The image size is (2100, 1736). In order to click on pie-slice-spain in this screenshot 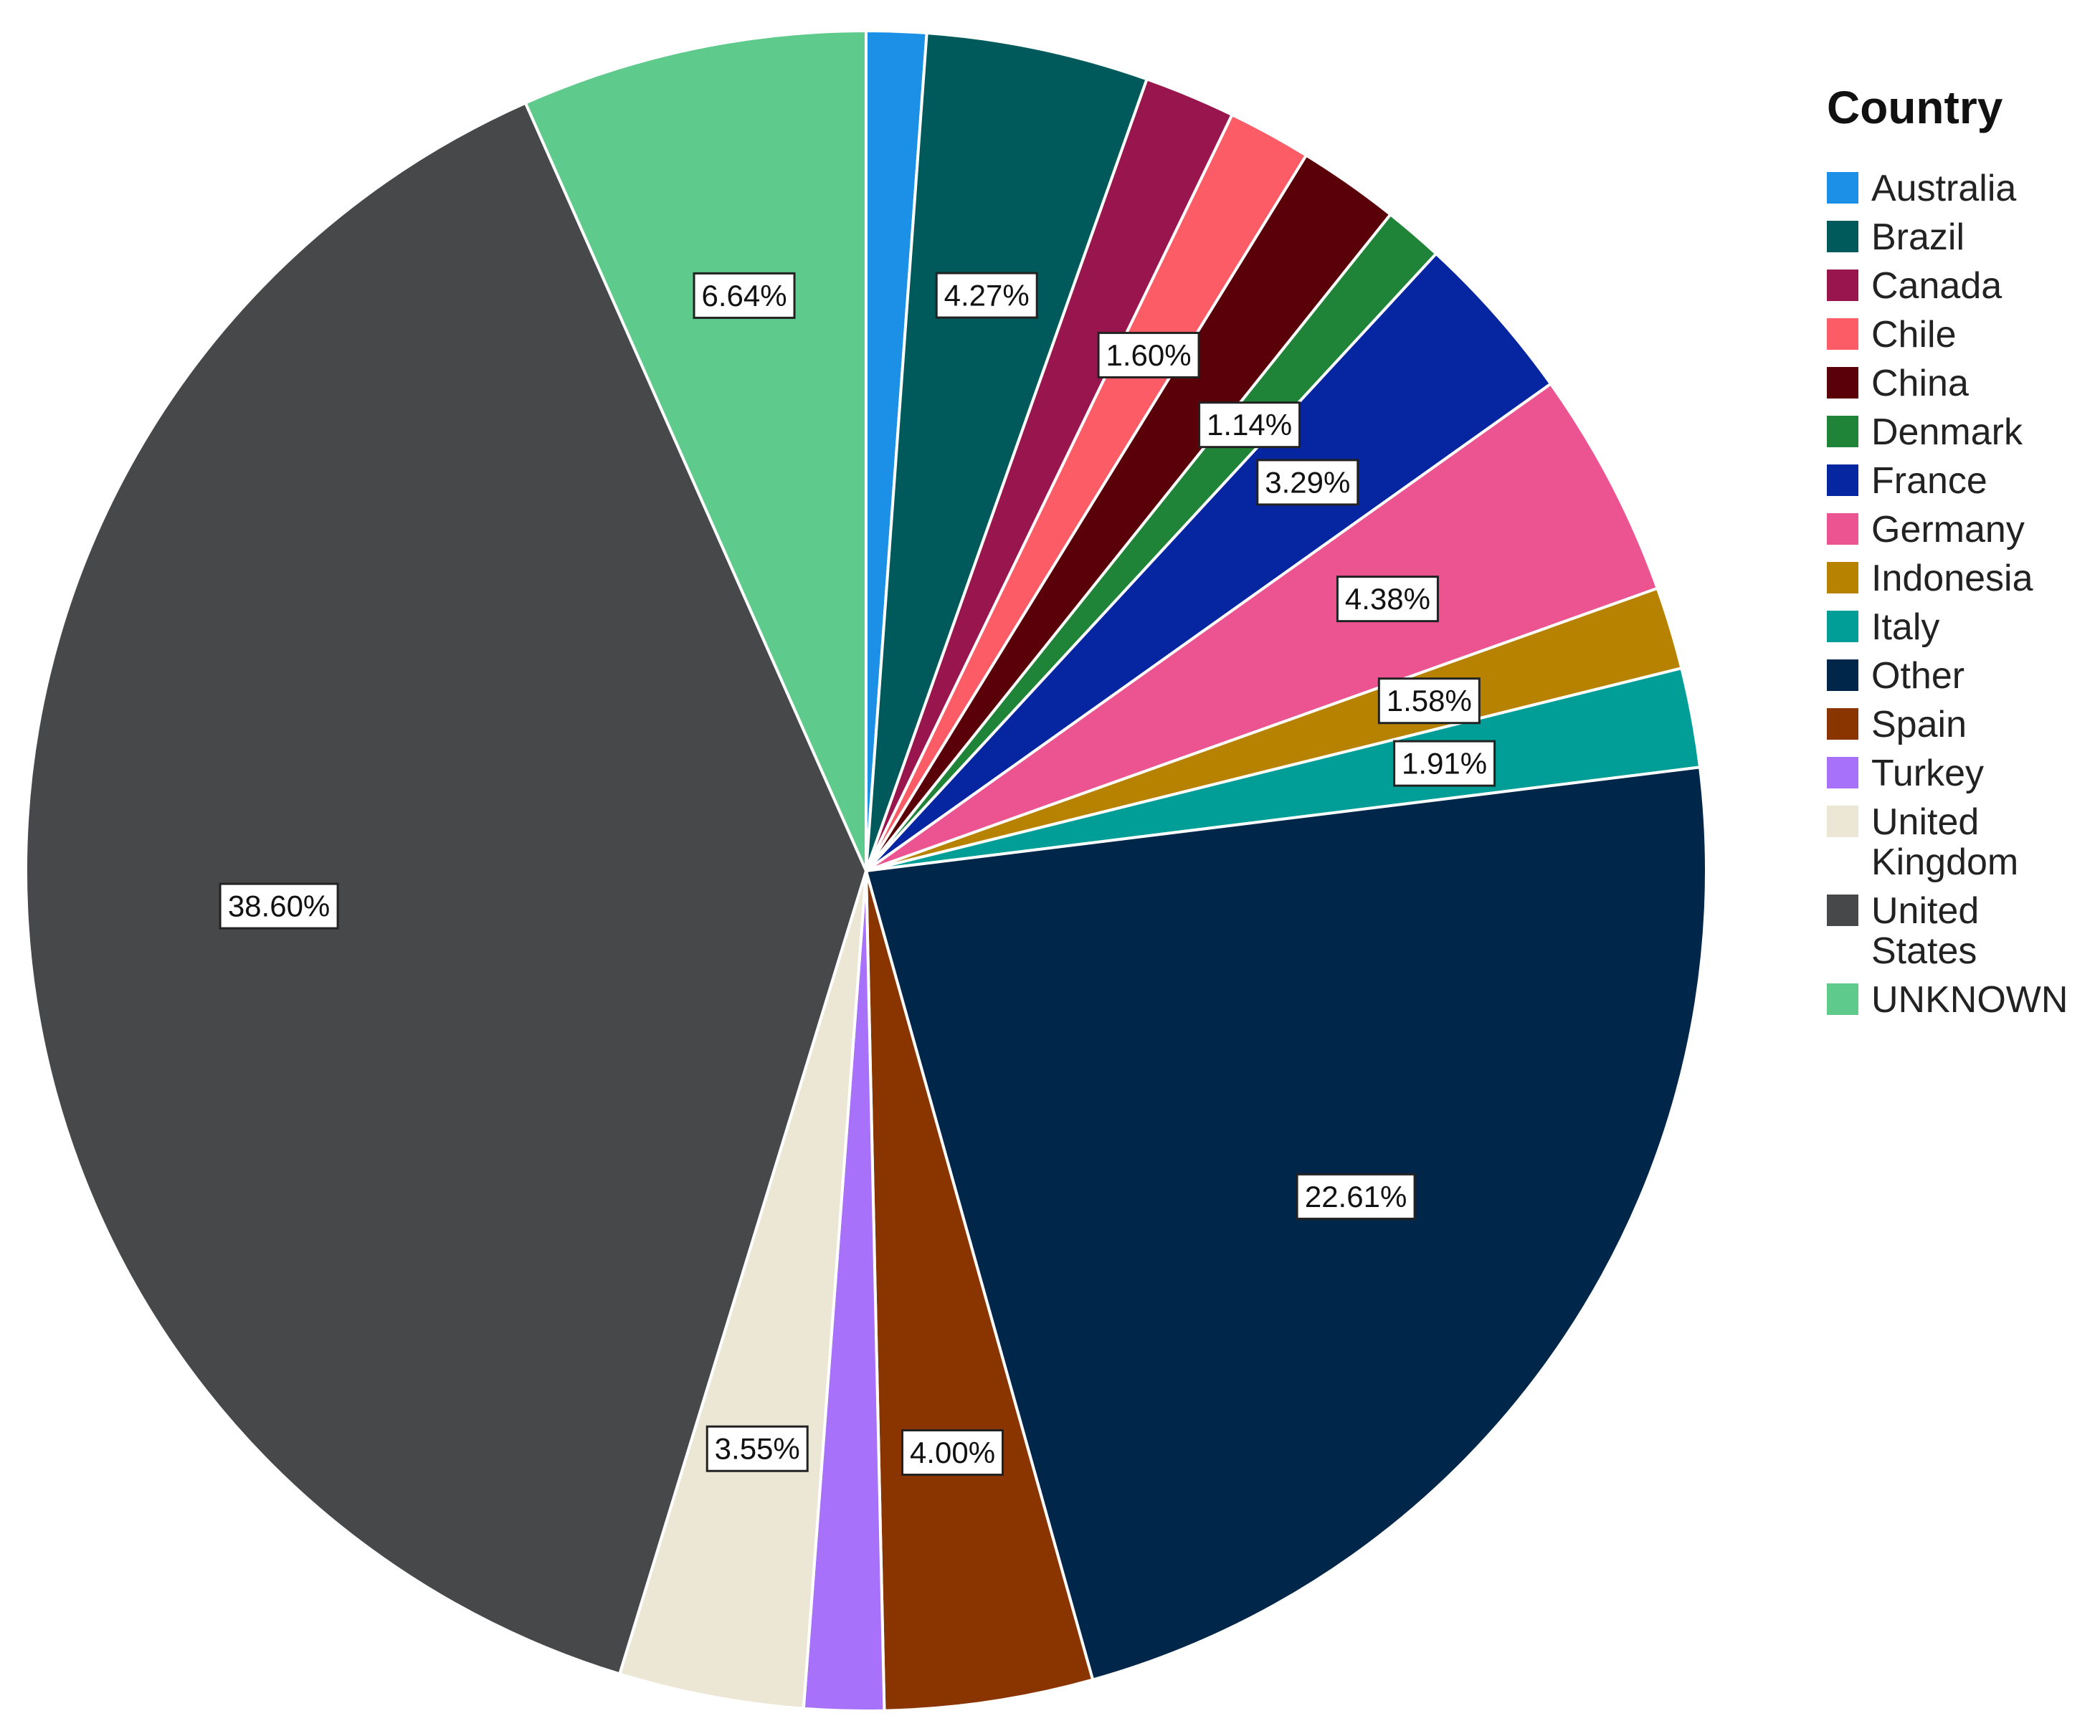, I will do `click(980, 1290)`.